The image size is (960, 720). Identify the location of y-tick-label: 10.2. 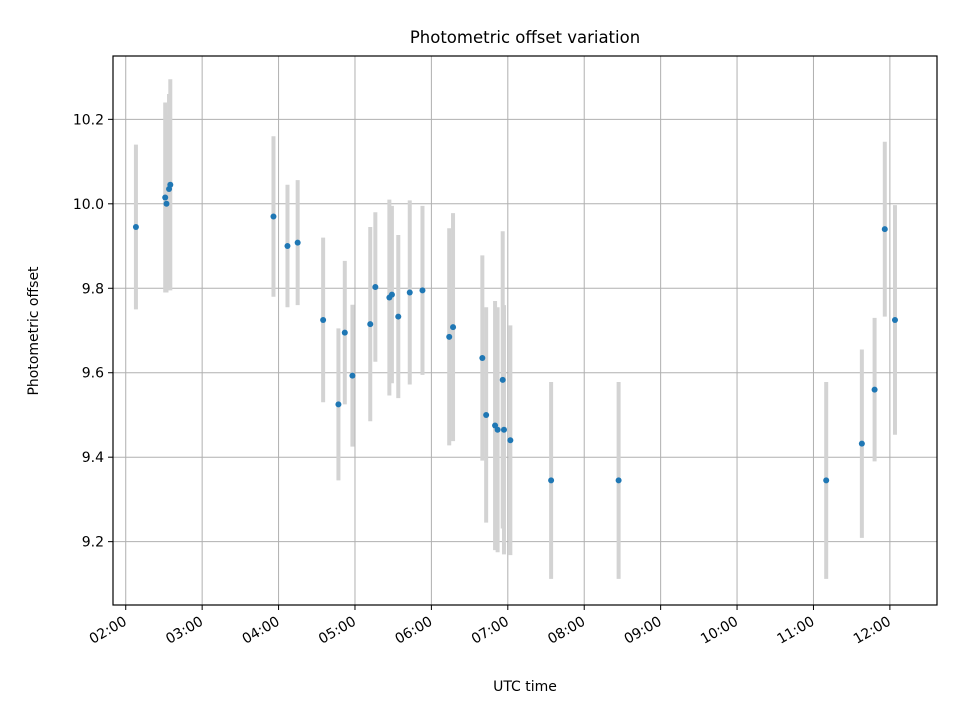
(88, 120).